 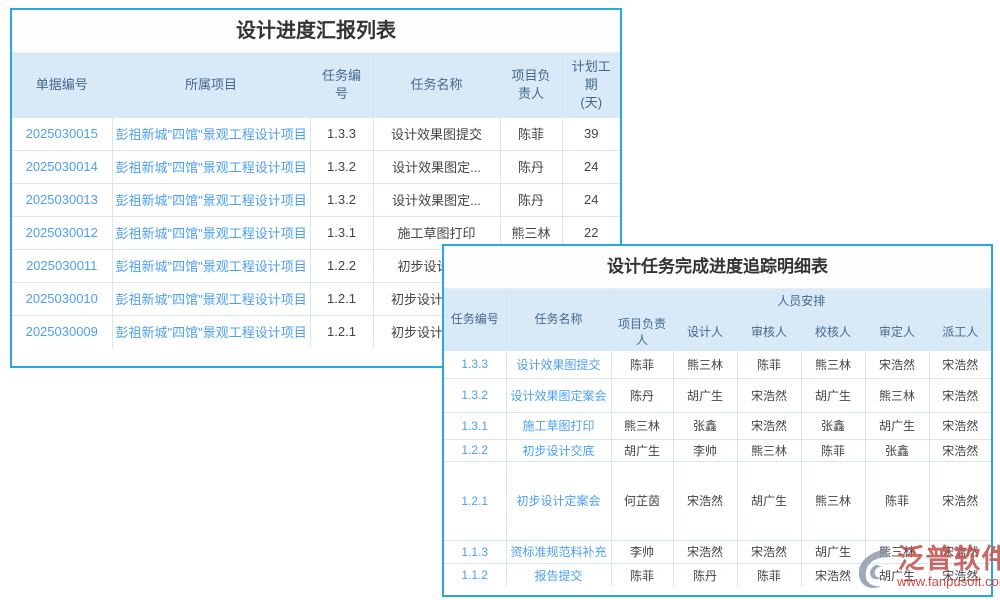 What do you see at coordinates (436, 133) in the screenshot?
I see `task-name-cell: 设计效果图提交` at bounding box center [436, 133].